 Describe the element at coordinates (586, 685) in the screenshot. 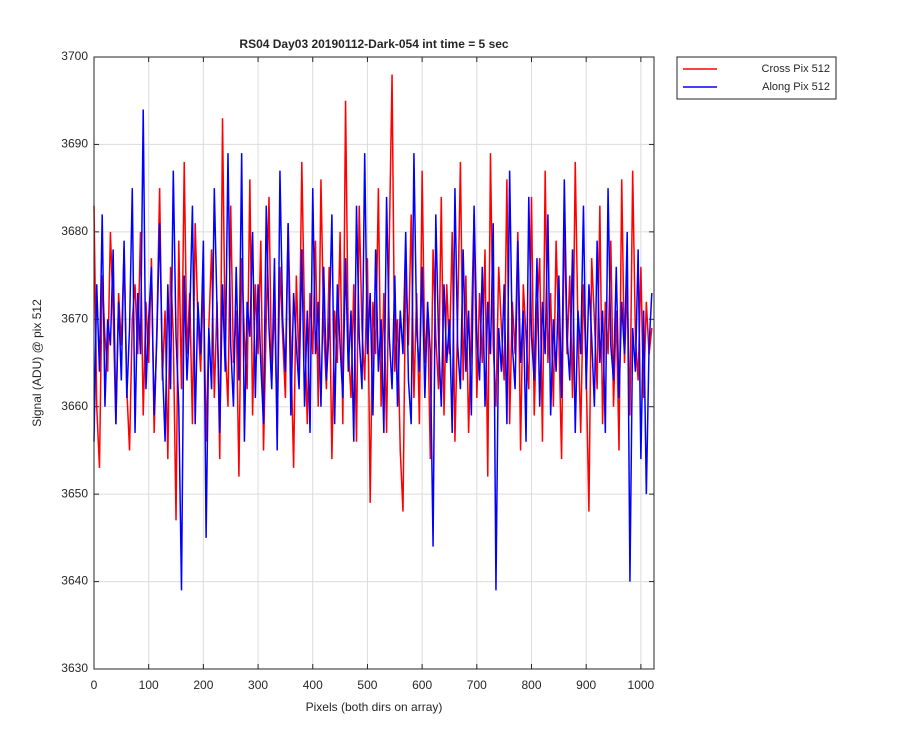

I see `x-tick-label: 900` at that location.